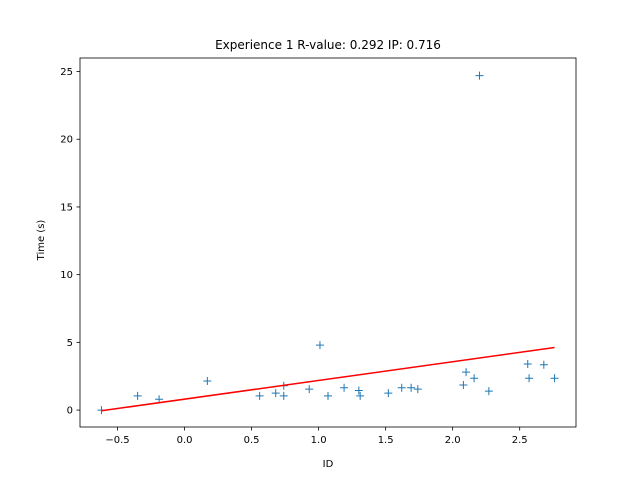  What do you see at coordinates (328, 464) in the screenshot?
I see `x-axis-title: ID` at bounding box center [328, 464].